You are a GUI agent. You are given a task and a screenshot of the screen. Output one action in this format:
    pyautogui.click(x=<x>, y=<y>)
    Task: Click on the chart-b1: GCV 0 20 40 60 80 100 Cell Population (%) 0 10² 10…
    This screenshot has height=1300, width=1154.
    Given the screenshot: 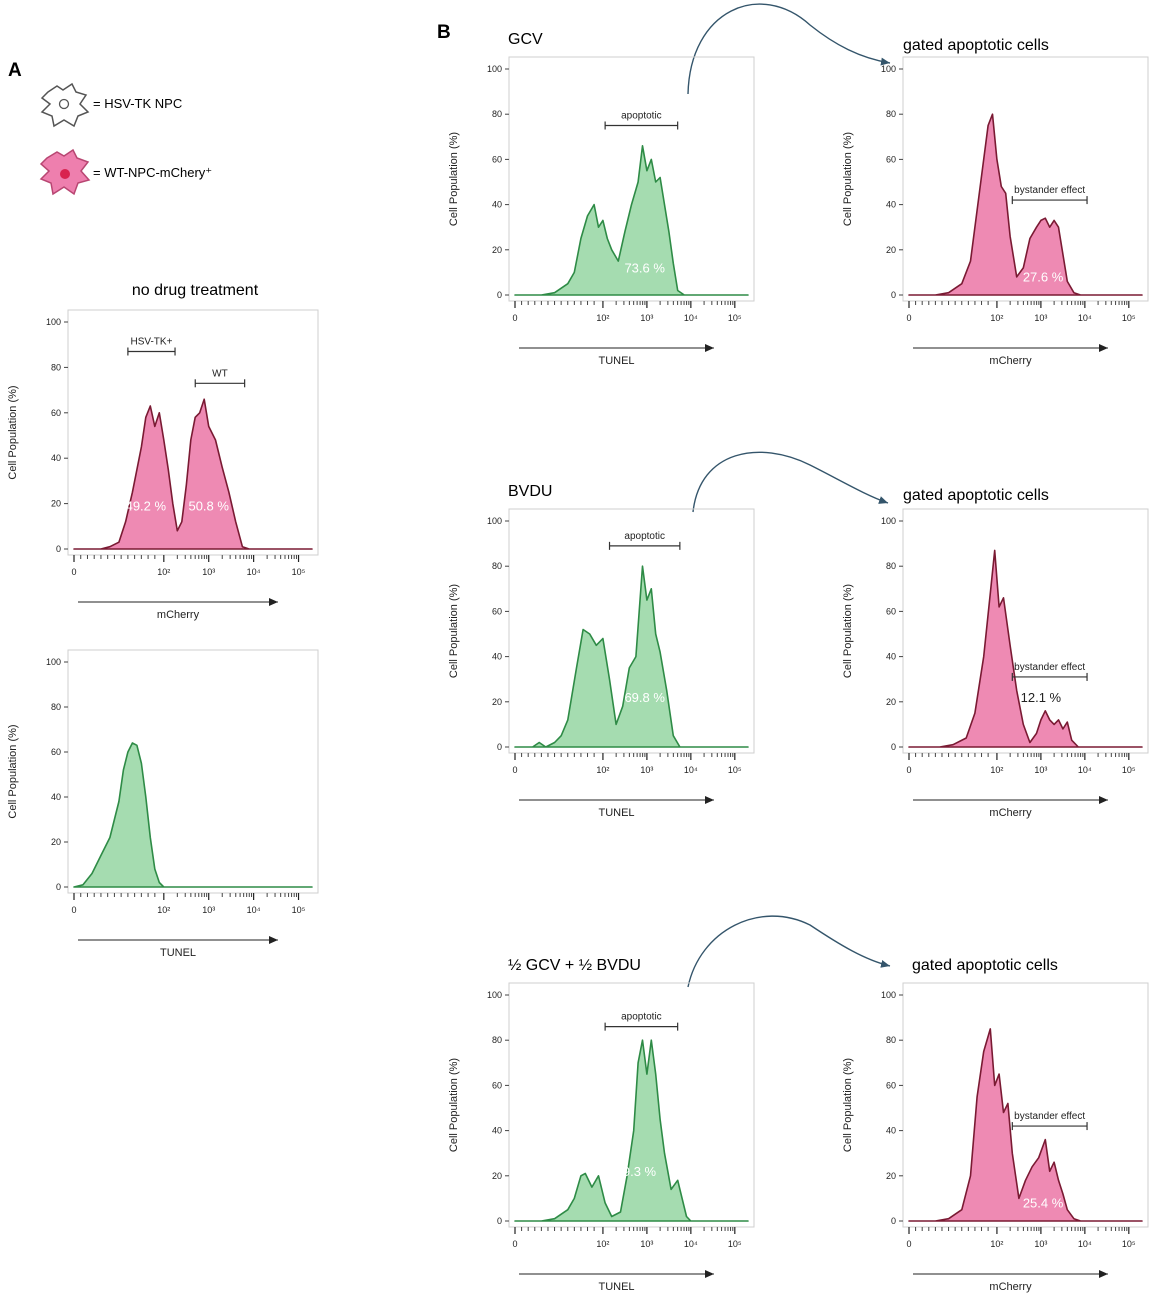 What is the action you would take?
    pyautogui.click(x=601, y=199)
    